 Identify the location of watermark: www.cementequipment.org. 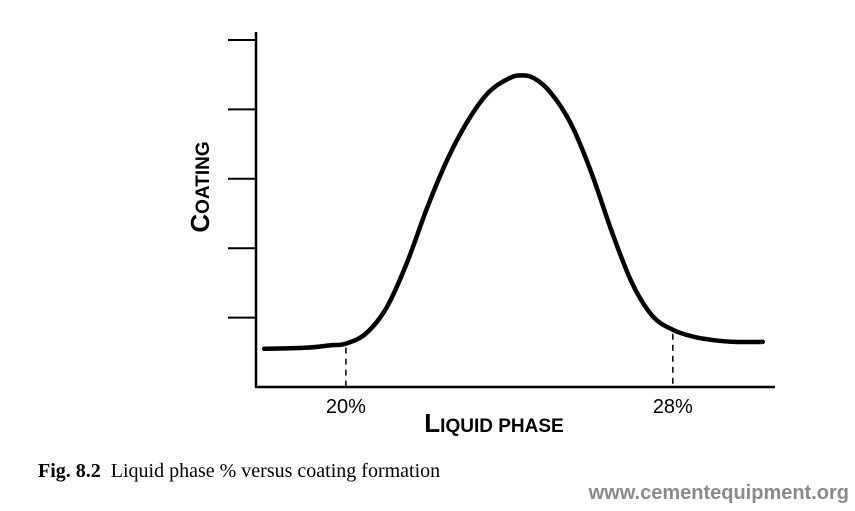
(718, 493).